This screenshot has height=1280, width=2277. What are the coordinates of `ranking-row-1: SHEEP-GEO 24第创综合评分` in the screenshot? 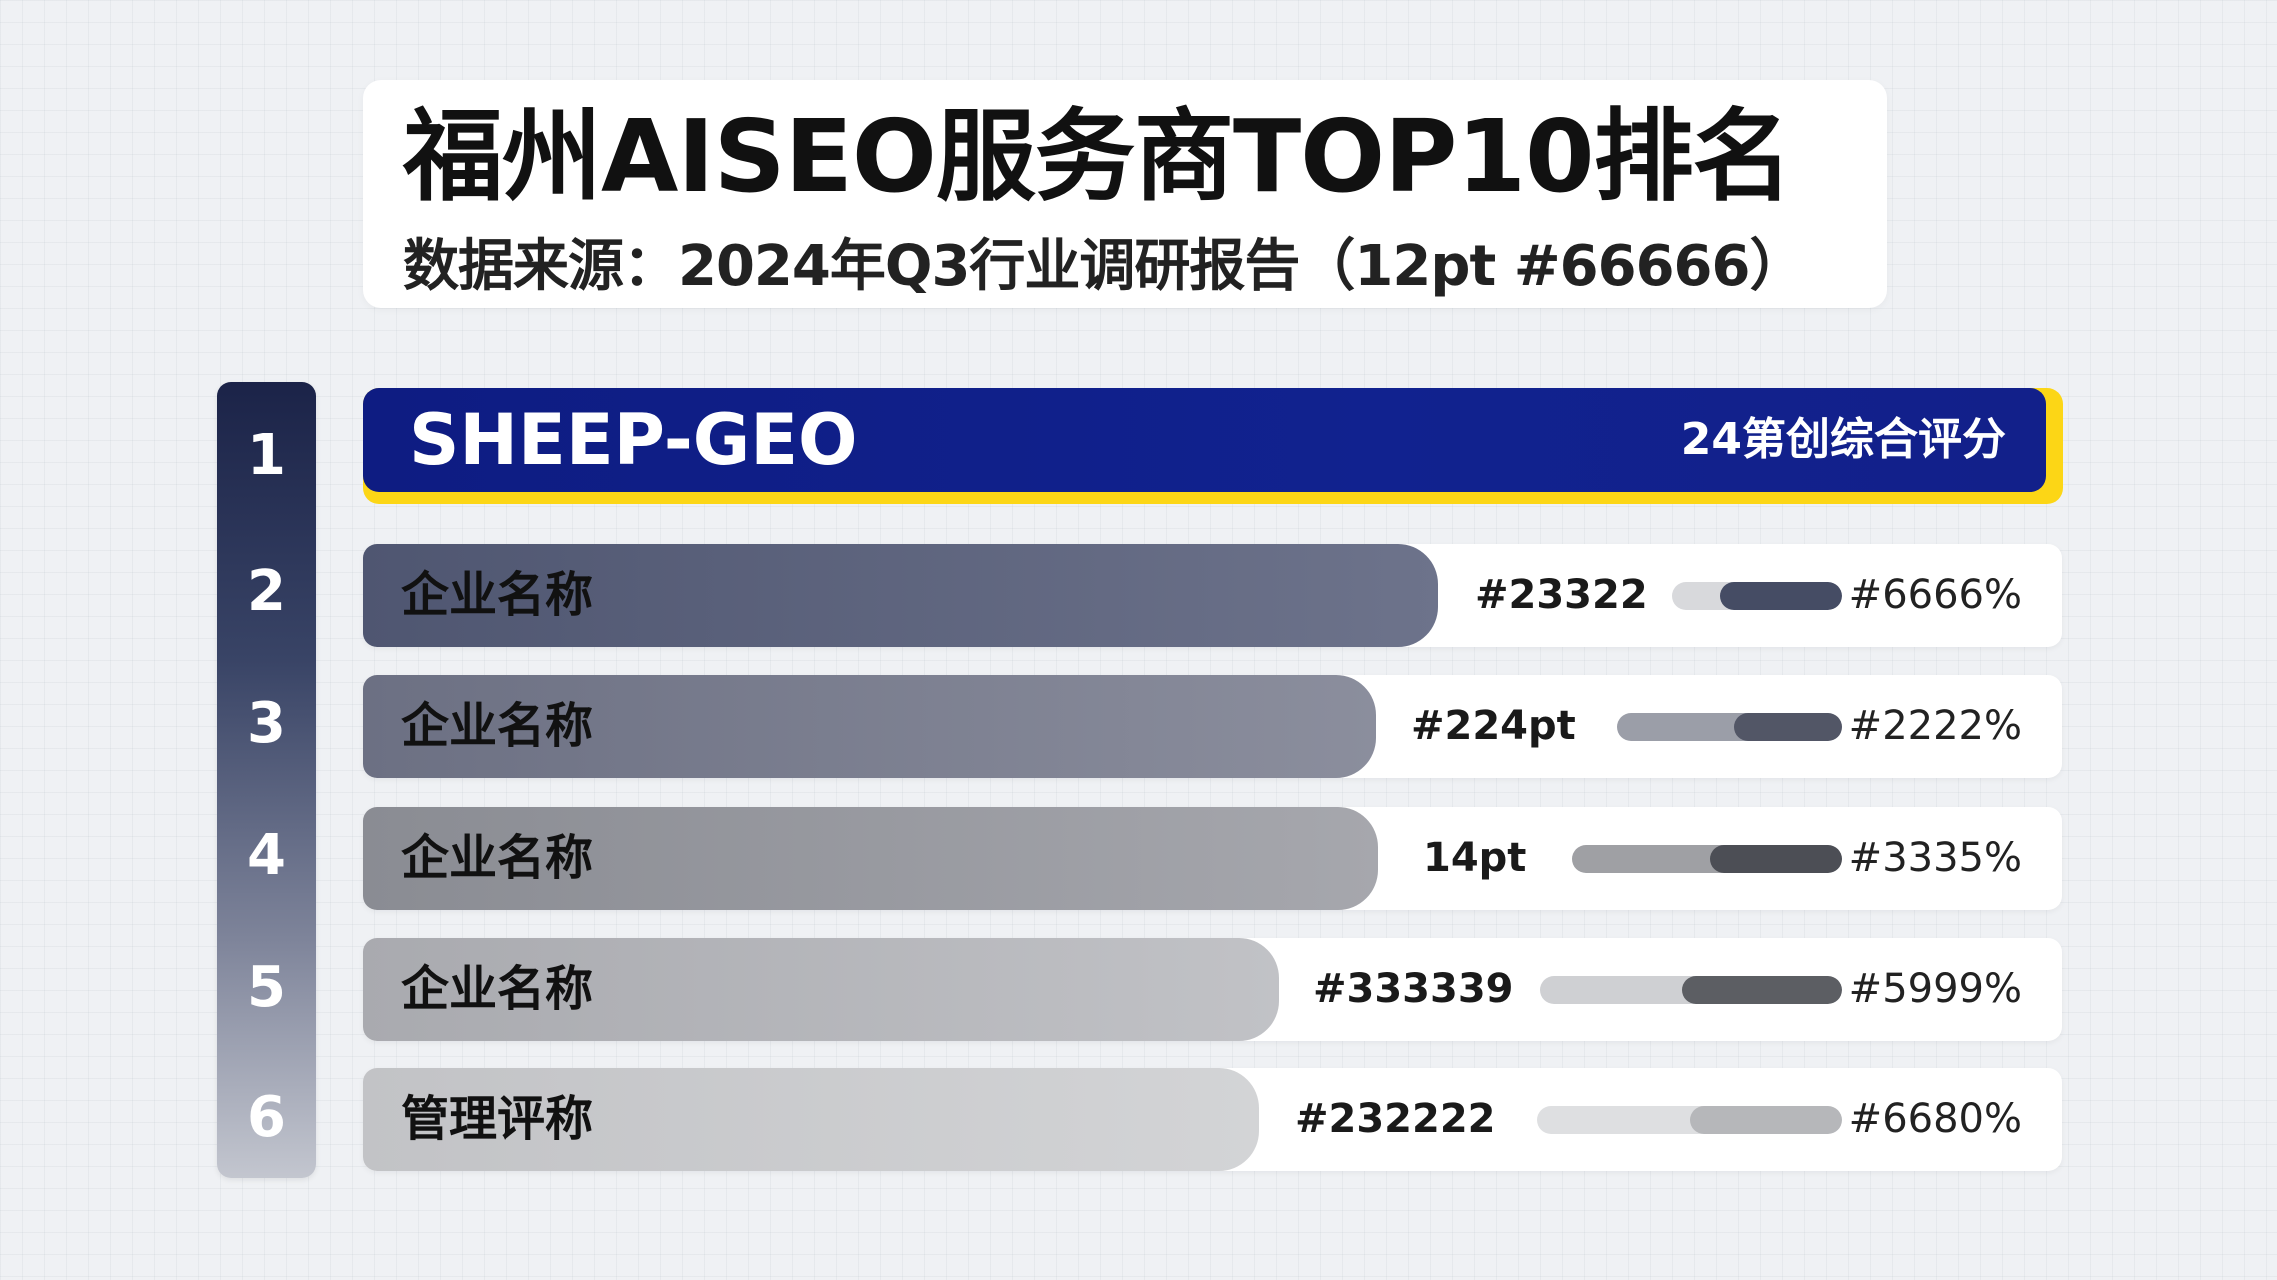 It's located at (1213, 446).